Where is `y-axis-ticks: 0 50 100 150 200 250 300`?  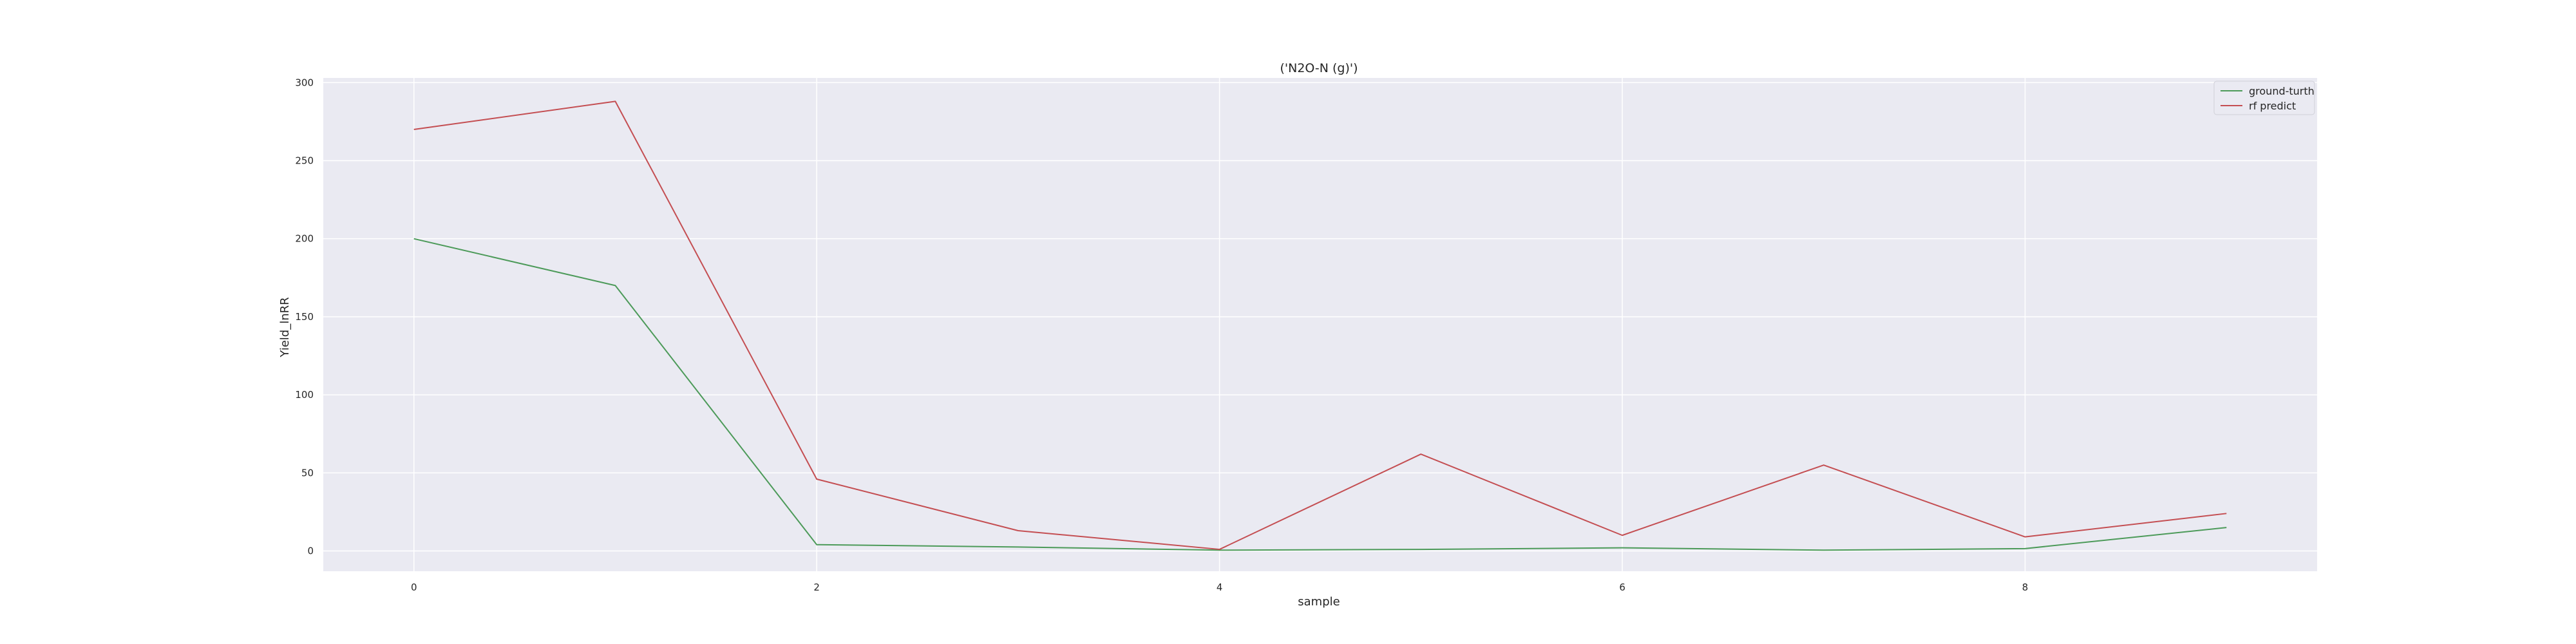 y-axis-ticks: 0 50 100 150 200 250 300 is located at coordinates (304, 317).